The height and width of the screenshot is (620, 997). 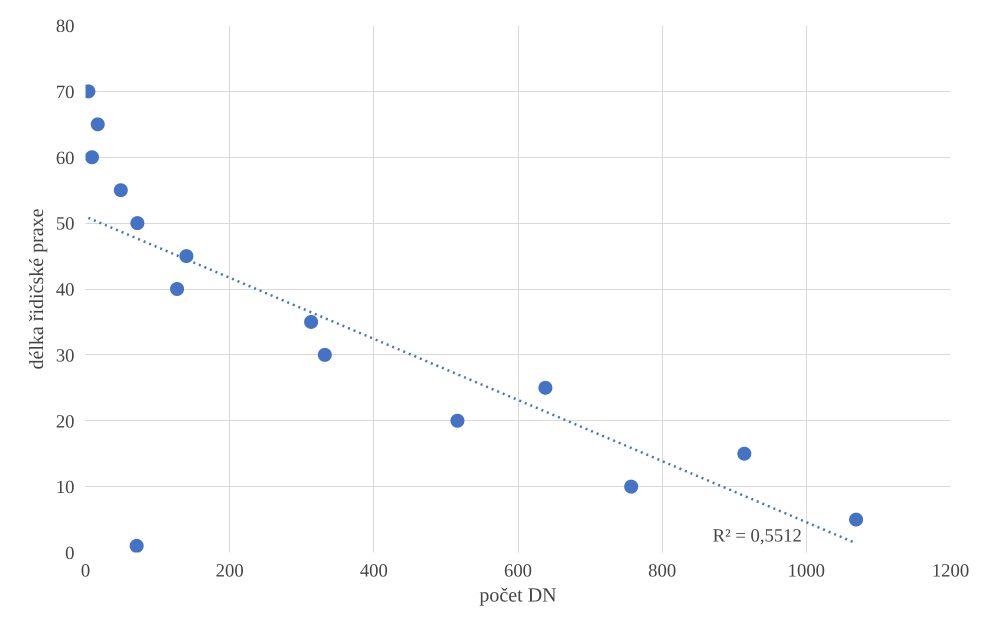 I want to click on x-axis-title: počet DN, so click(x=518, y=595).